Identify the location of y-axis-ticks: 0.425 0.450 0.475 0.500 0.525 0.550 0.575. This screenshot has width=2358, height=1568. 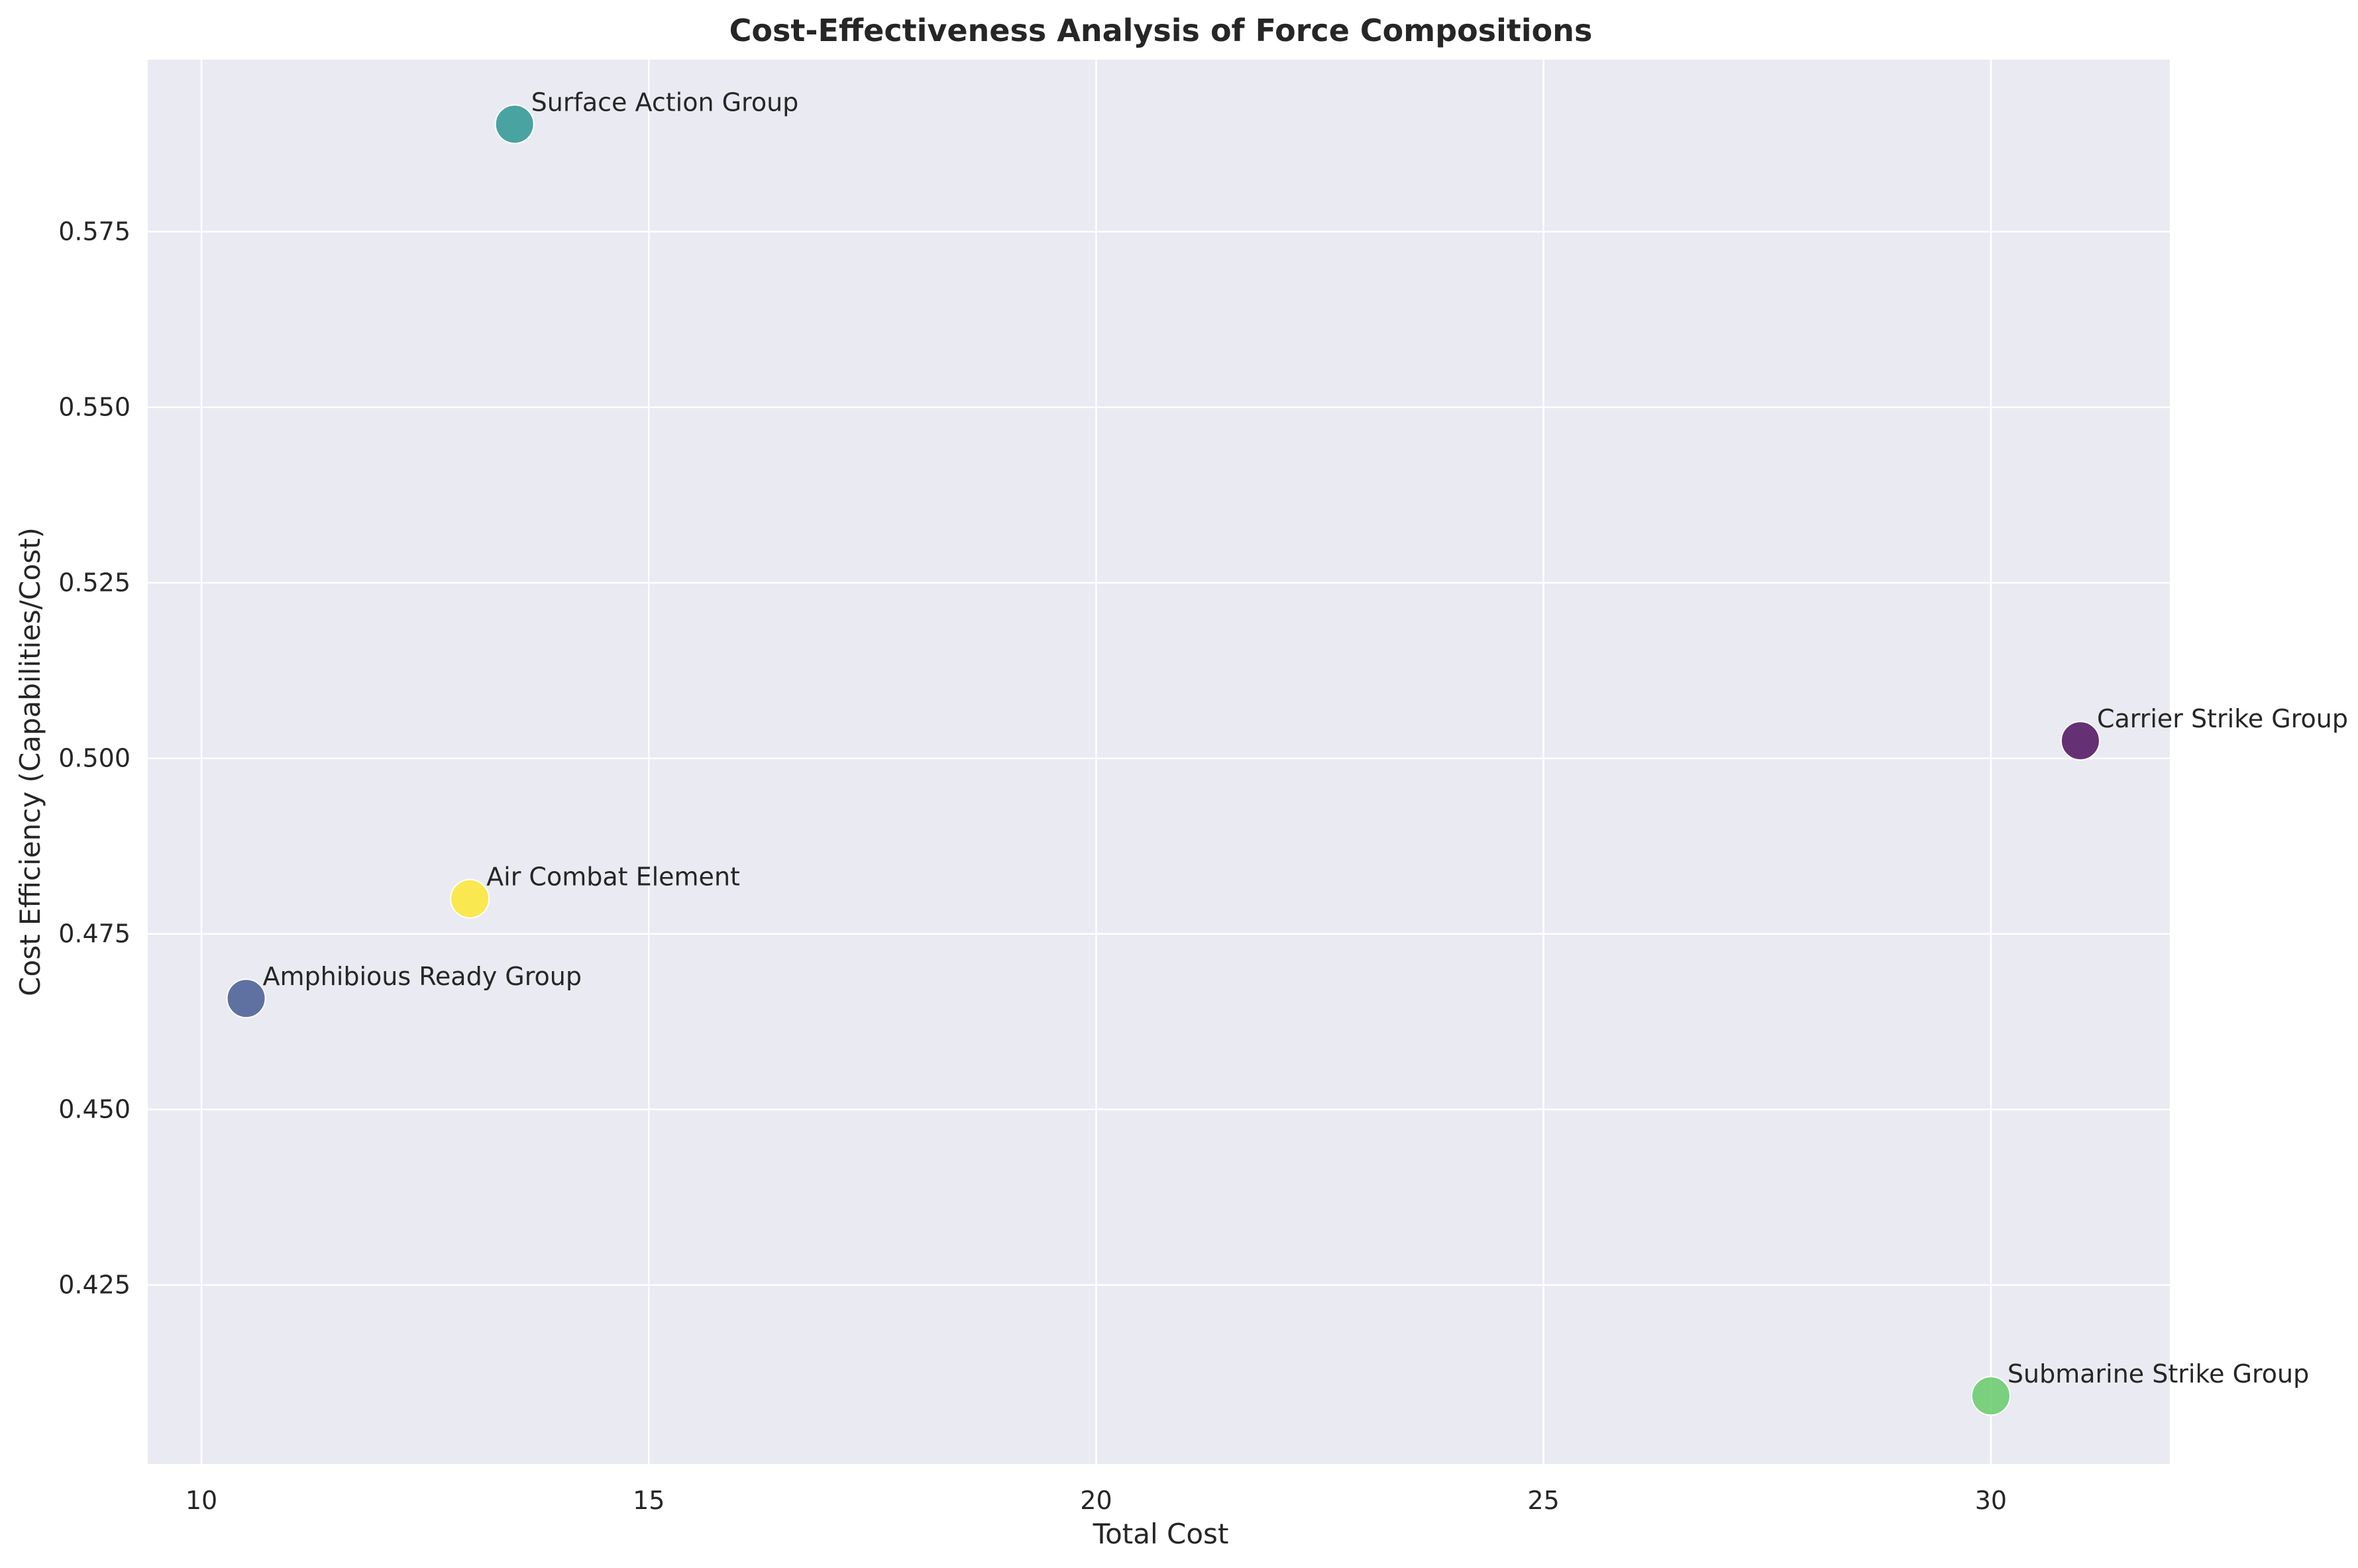
(94, 758).